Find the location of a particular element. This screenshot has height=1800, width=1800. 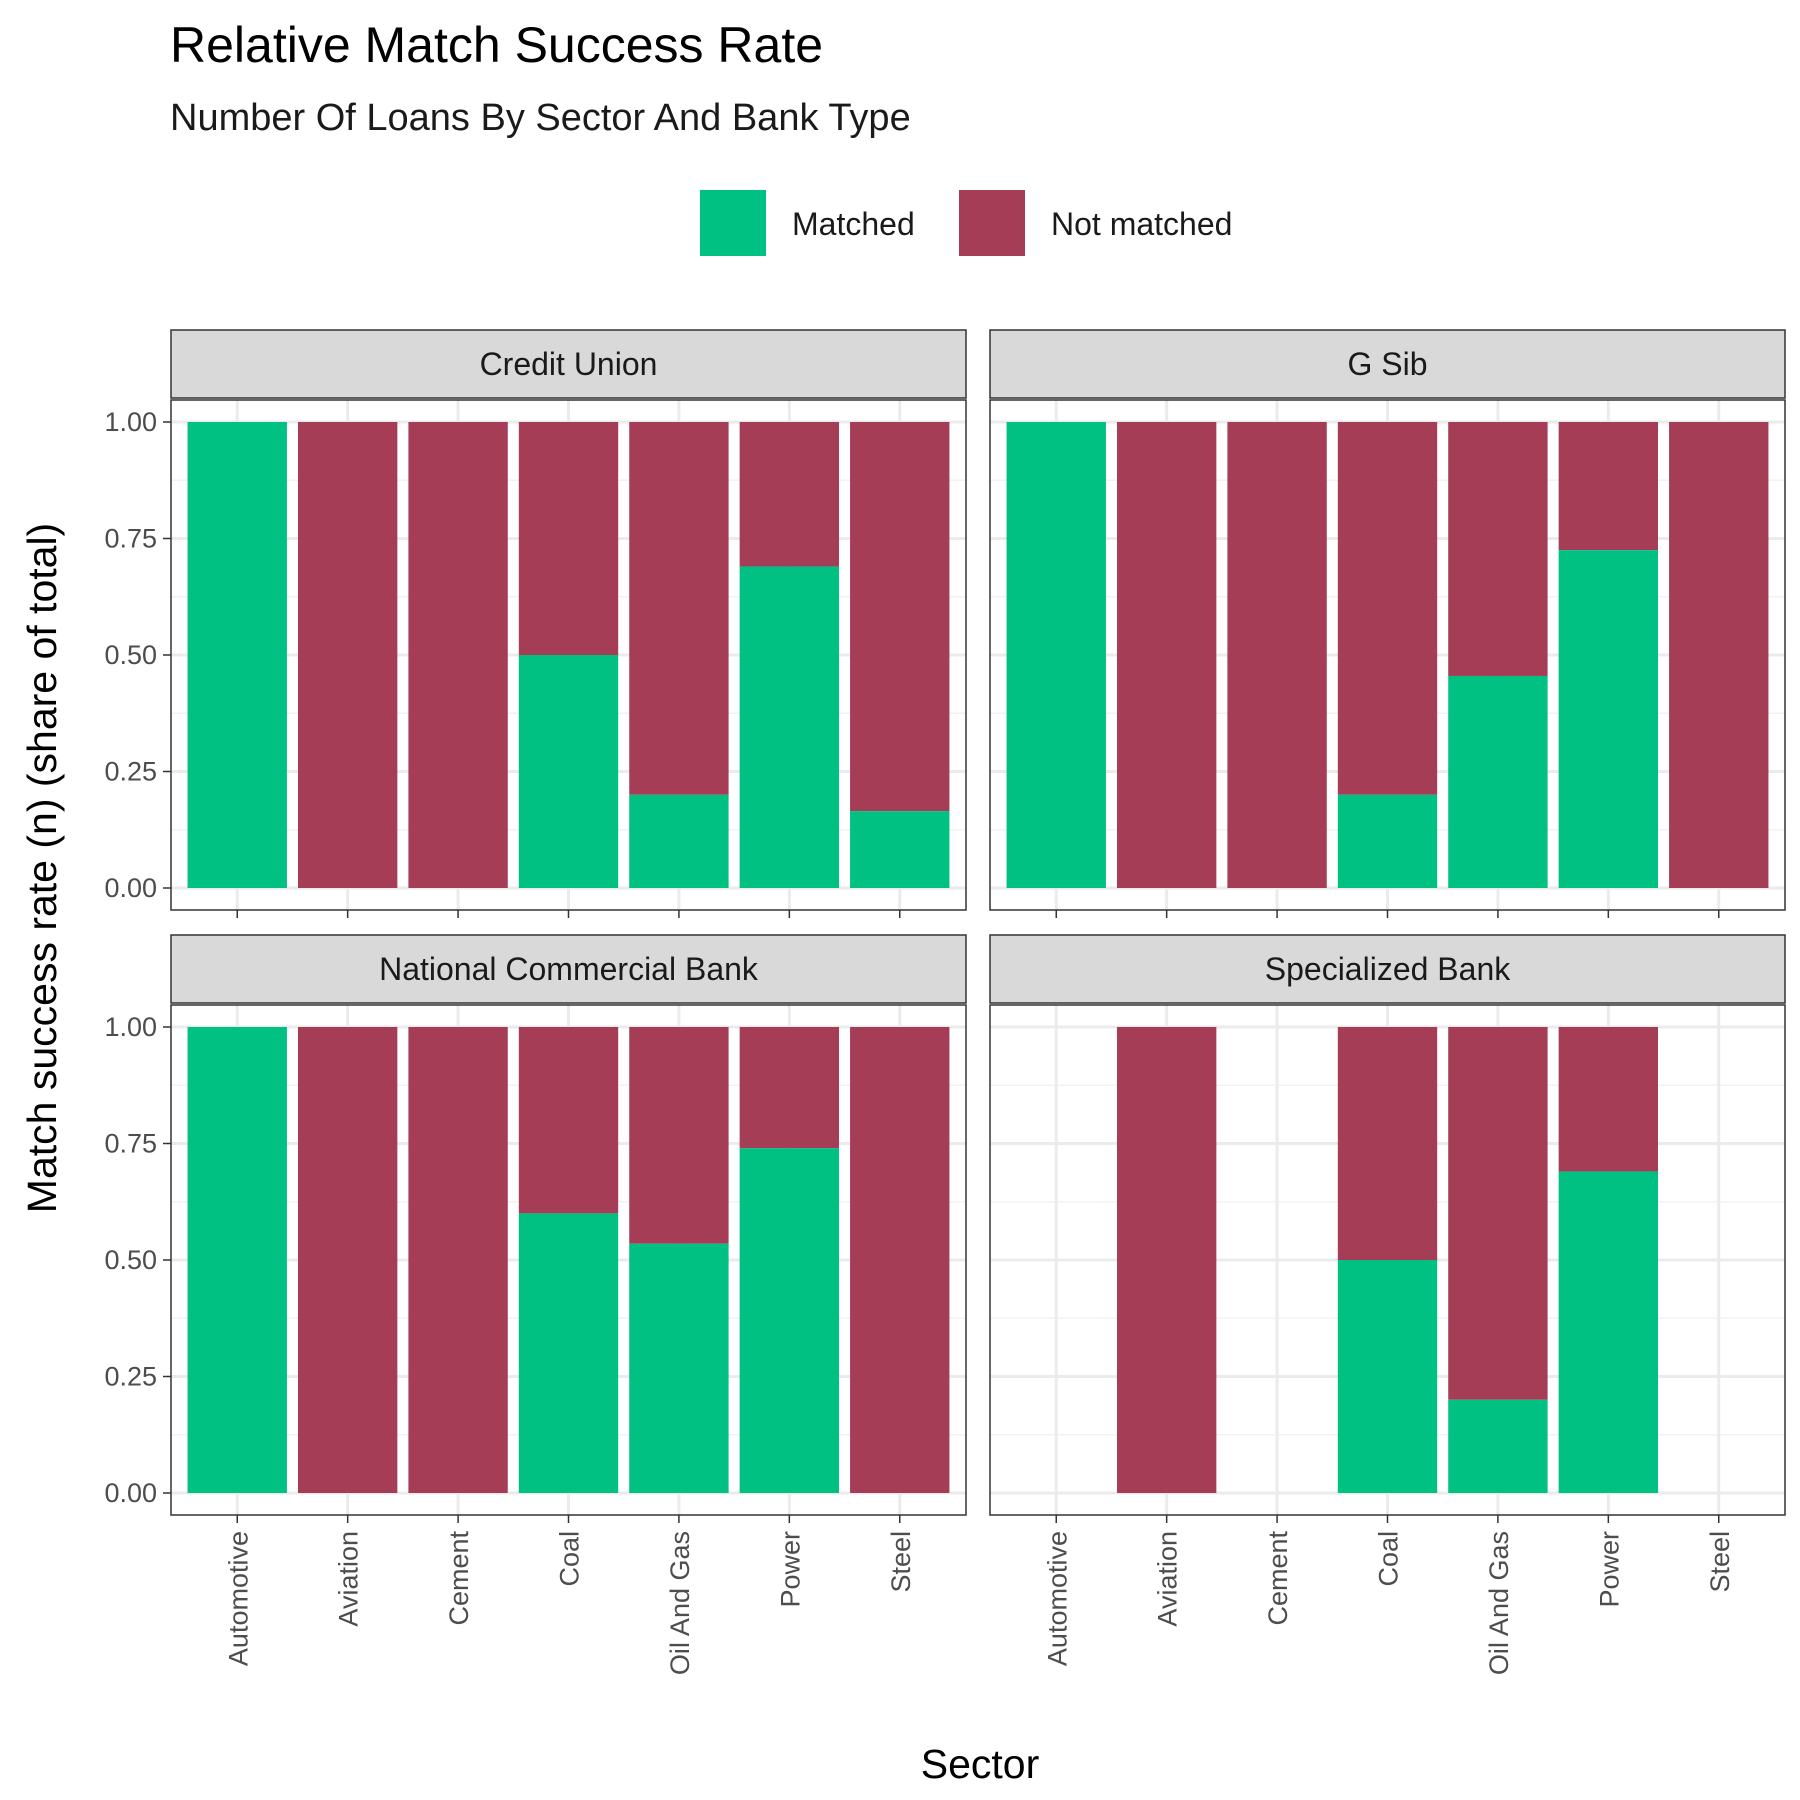

y-axis-title: Match success rate (n) (share of total) is located at coordinates (42, 868).